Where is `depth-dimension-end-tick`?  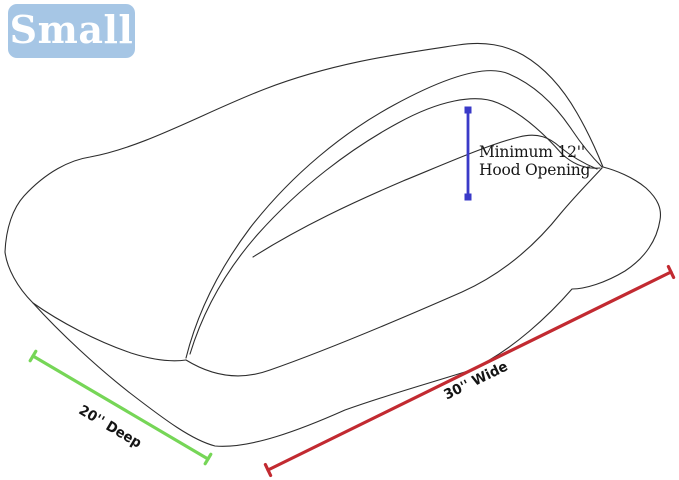
depth-dimension-end-tick is located at coordinates (208, 459).